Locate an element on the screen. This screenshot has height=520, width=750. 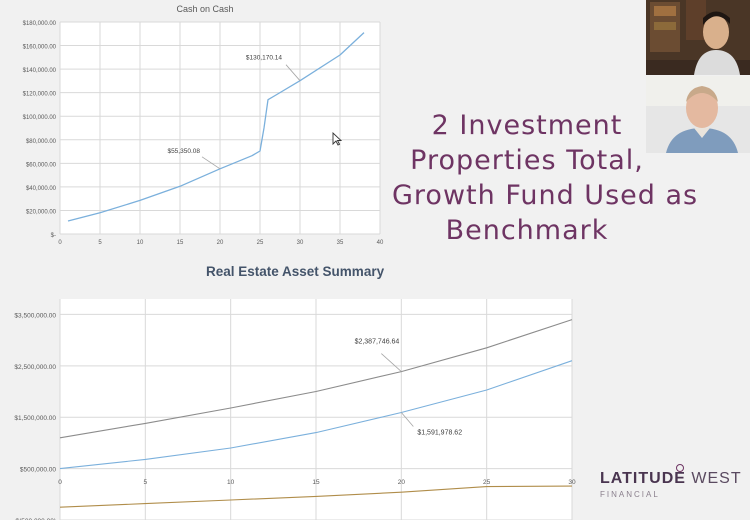
y-tick-label: $100,000.00 is located at coordinates (40, 118).